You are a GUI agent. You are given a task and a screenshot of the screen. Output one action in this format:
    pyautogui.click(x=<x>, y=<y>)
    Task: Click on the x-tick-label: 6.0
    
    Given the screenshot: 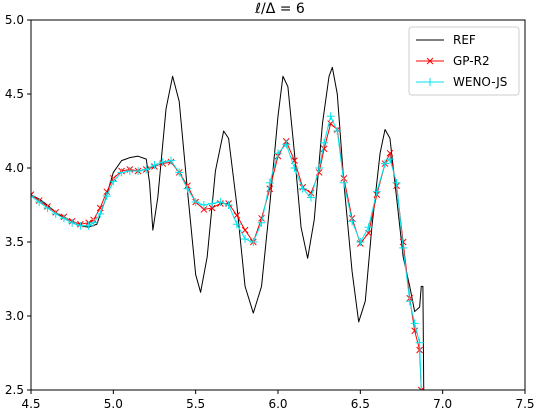 What is the action you would take?
    pyautogui.click(x=277, y=404)
    